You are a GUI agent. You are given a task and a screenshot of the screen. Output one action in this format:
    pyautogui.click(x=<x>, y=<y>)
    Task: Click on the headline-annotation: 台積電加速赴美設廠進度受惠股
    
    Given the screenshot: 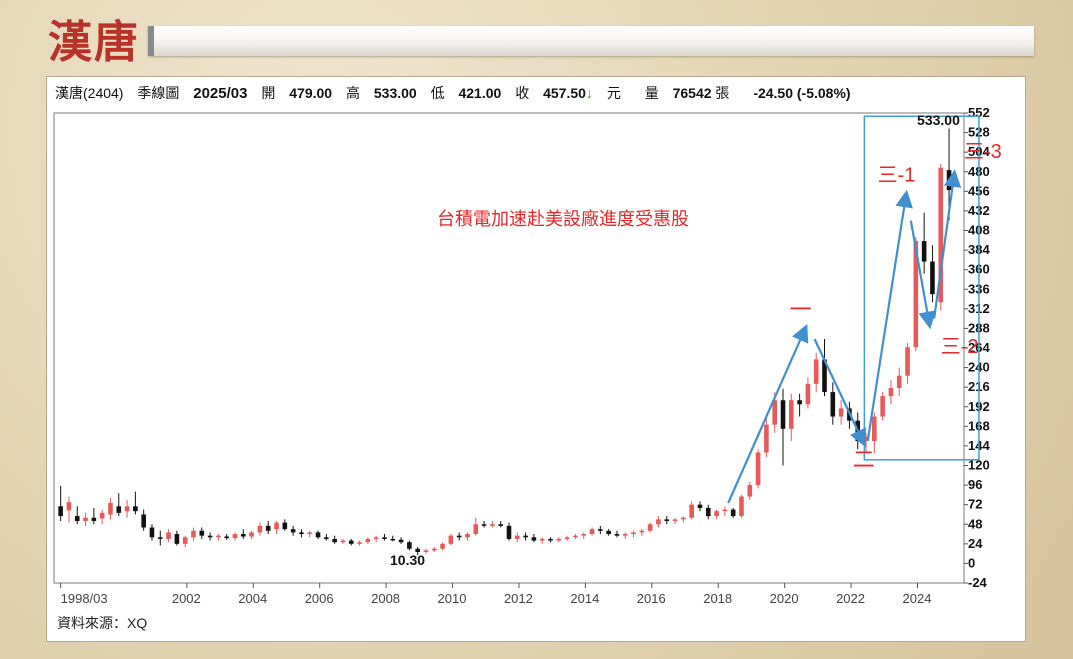 What is the action you would take?
    pyautogui.click(x=563, y=218)
    